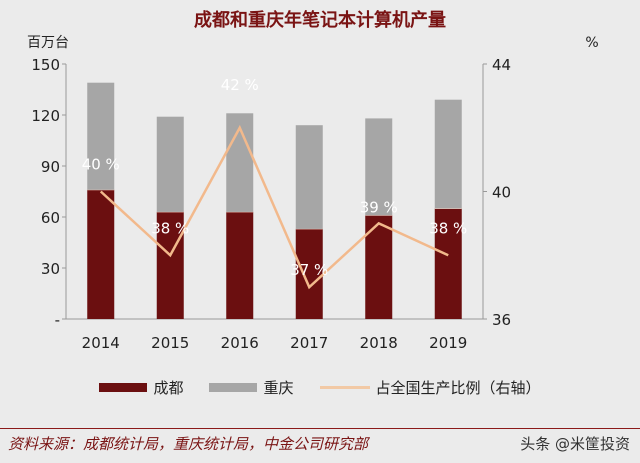 The image size is (640, 463). What do you see at coordinates (188, 444) in the screenshot?
I see `source-note: 资料来源：成都统计局，重庆统计局，中金公司研究部` at bounding box center [188, 444].